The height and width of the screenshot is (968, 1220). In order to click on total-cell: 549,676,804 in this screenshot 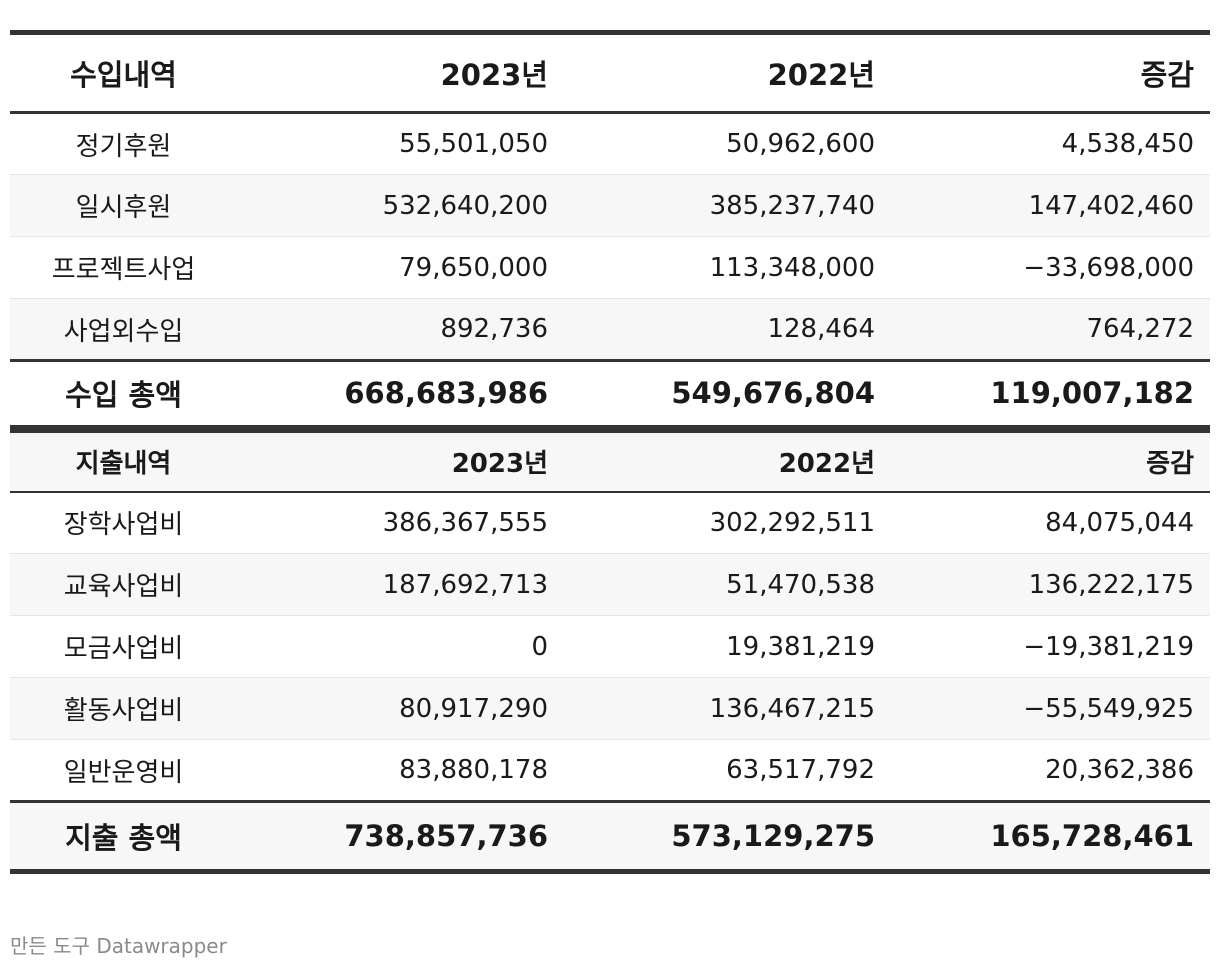, I will do `click(773, 393)`.